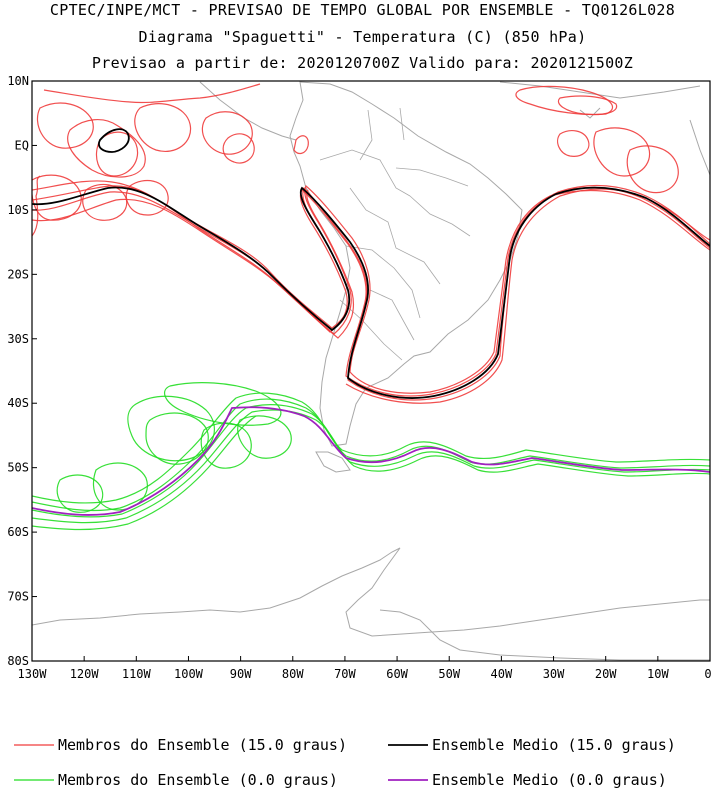  Describe the element at coordinates (114, 140) in the screenshot. I see `black-mean-eq-loop` at that location.